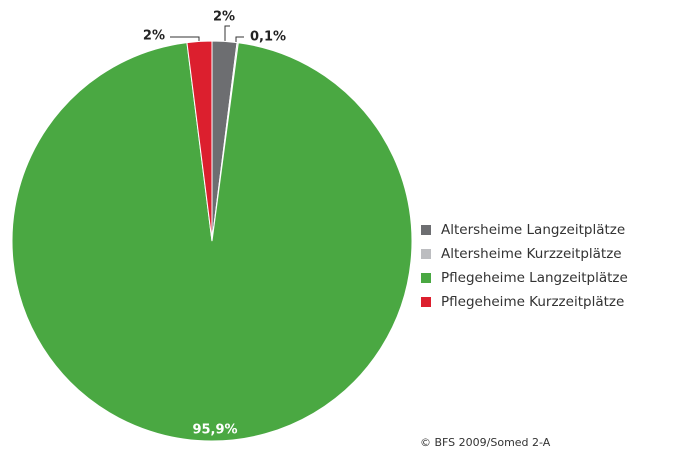 Image resolution: width=696 pixels, height=451 pixels. Describe the element at coordinates (534, 278) in the screenshot. I see `legend-label: Pflegeheime Langzeitplätze` at that location.